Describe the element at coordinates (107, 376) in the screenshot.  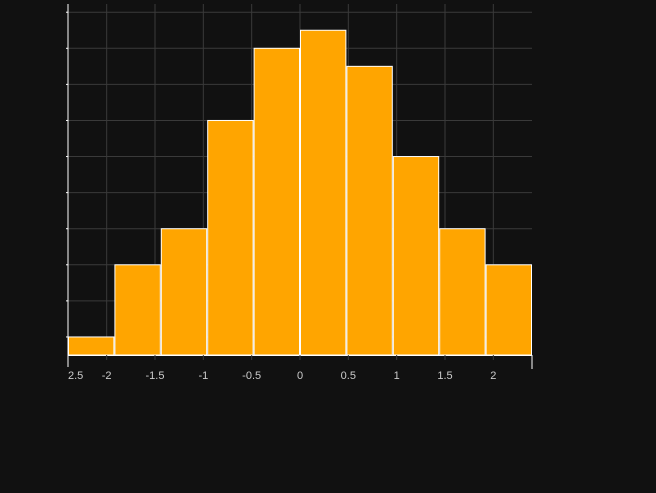
I see `x-tick-label: -2` at that location.